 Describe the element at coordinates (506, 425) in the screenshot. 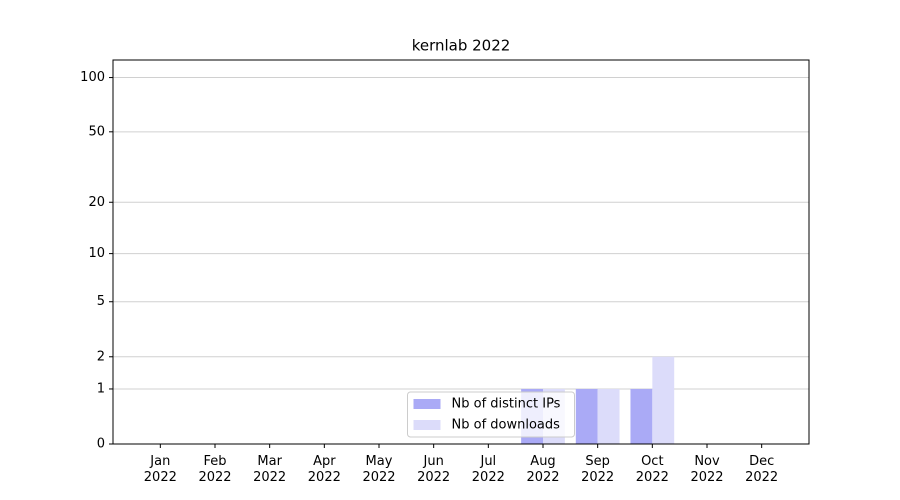

I see `legend-label: Nb of downloads` at that location.